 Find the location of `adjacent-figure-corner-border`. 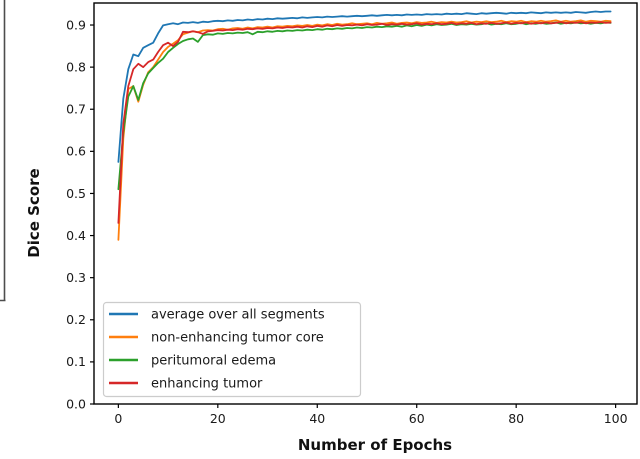

adjacent-figure-corner-border is located at coordinates (3, 151).